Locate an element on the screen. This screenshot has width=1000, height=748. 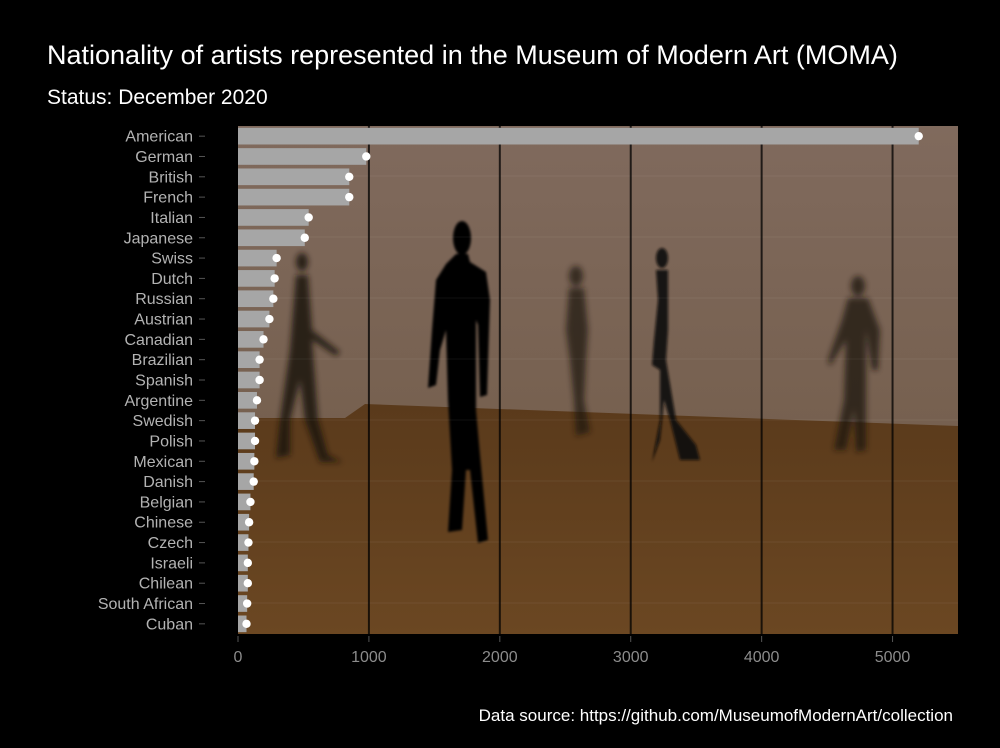
category-label: Italian is located at coordinates (171, 218).